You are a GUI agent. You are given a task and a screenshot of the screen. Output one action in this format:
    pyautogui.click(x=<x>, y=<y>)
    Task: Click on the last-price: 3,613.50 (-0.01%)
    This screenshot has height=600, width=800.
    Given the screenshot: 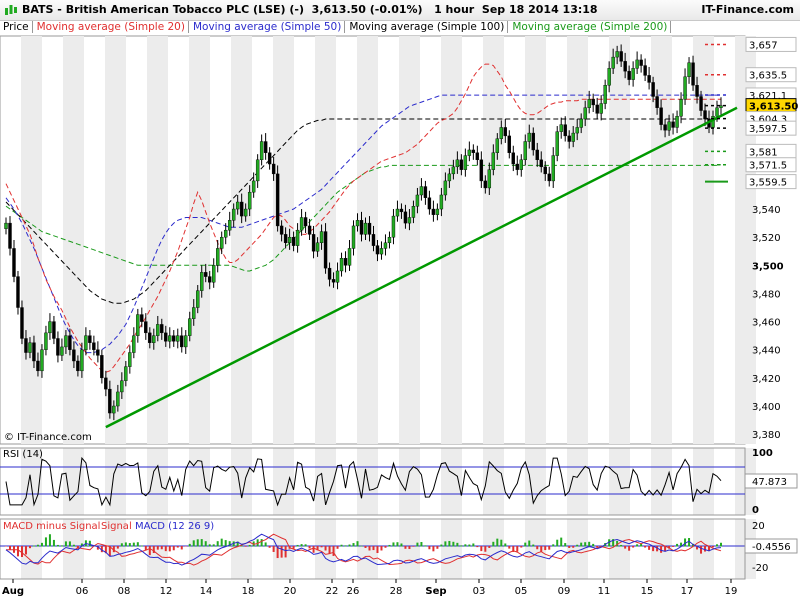 What is the action you would take?
    pyautogui.click(x=367, y=9)
    